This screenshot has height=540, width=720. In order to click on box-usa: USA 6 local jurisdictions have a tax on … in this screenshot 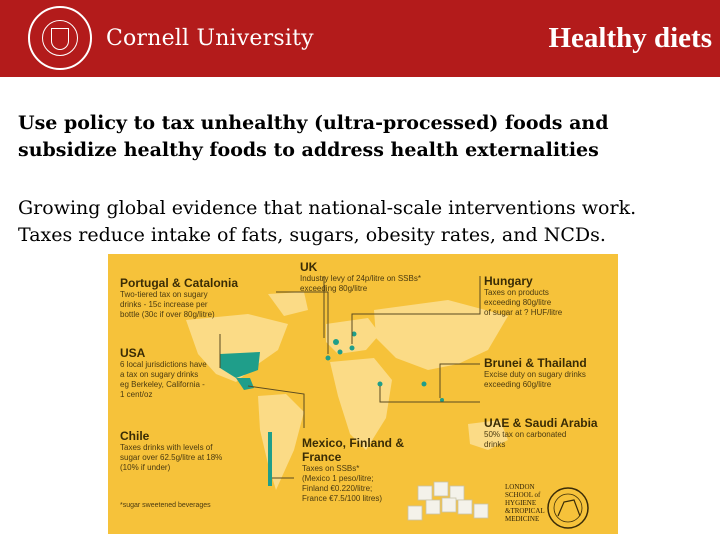, I will do `click(180, 373)`.